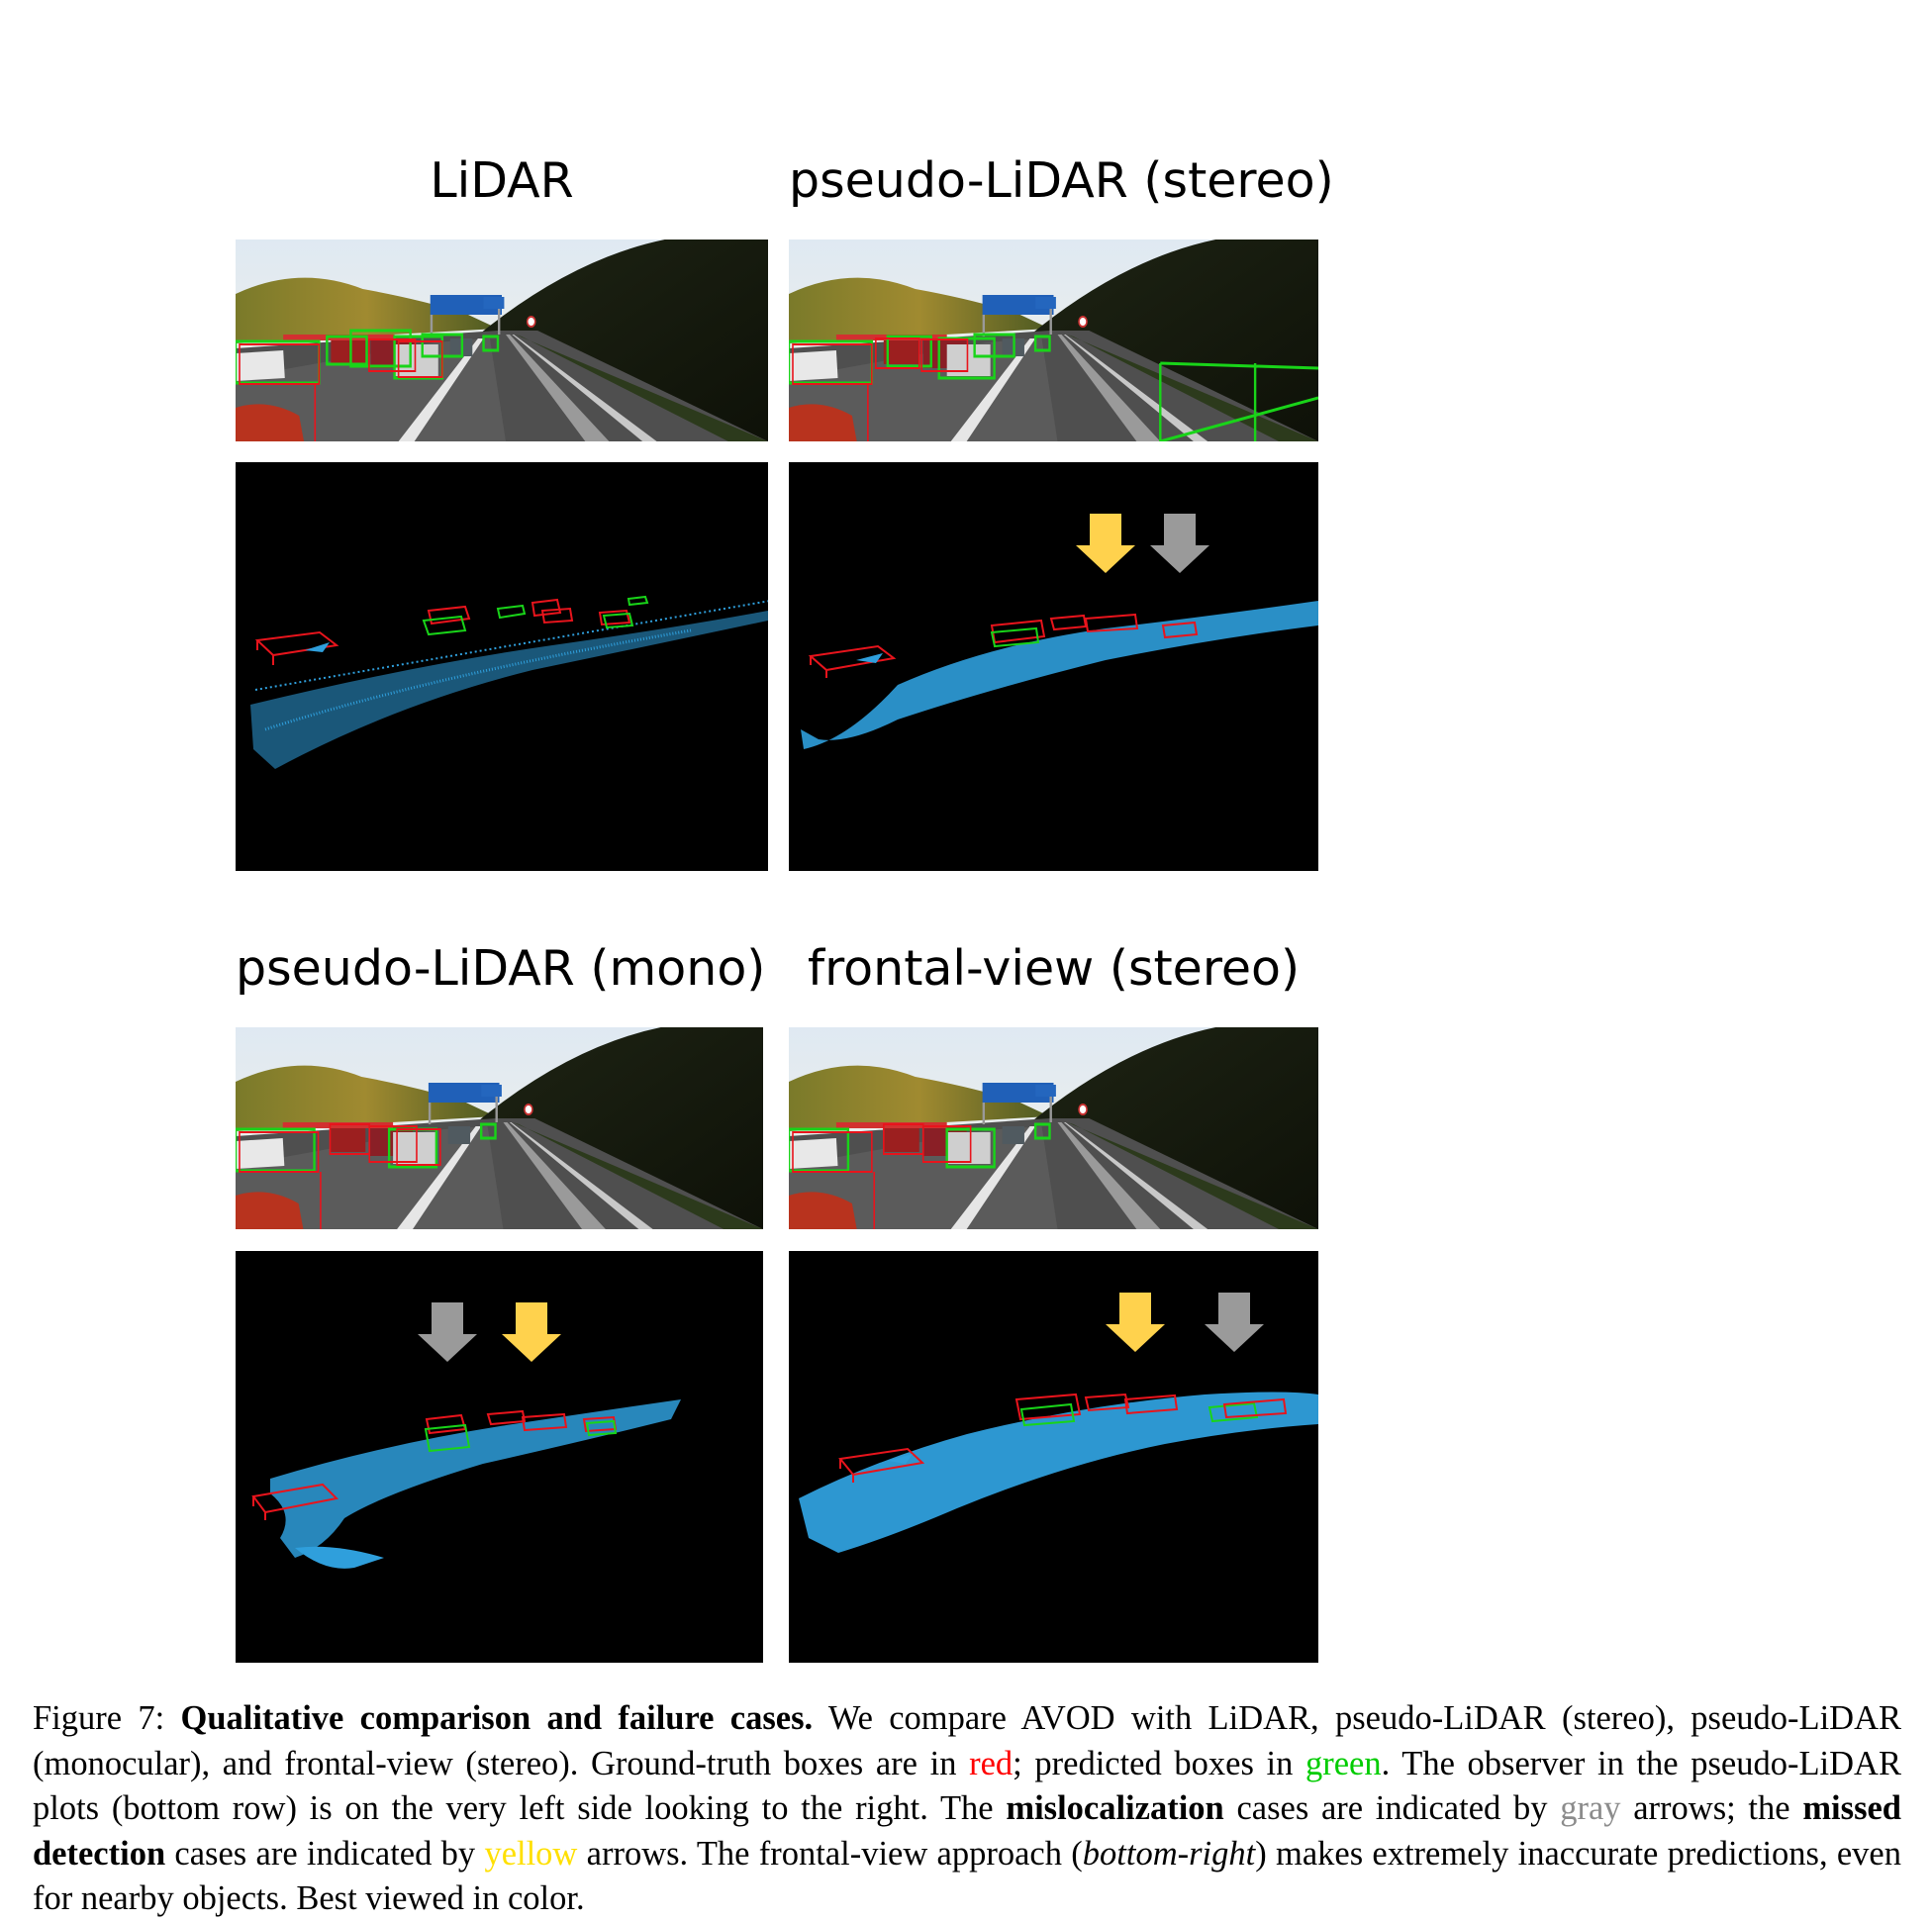  What do you see at coordinates (502, 180) in the screenshot?
I see `panel-title-lidar: LiDAR` at bounding box center [502, 180].